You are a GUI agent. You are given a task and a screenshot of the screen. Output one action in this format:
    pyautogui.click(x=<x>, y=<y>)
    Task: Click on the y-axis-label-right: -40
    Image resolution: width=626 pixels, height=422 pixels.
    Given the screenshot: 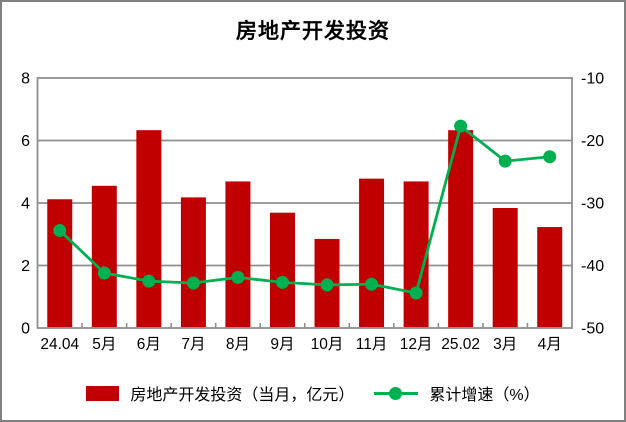 What is the action you would take?
    pyautogui.click(x=592, y=266)
    